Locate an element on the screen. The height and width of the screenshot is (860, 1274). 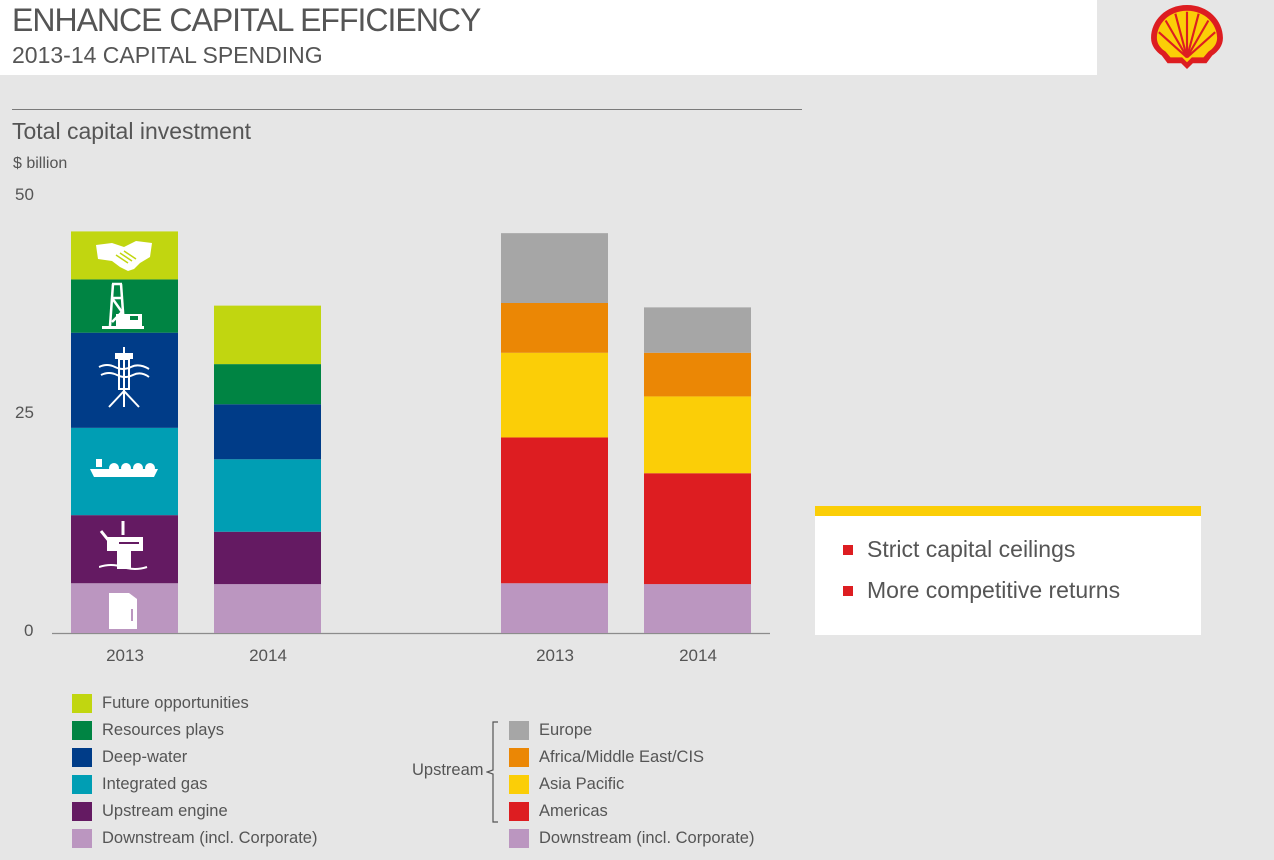
callout-accent-bar is located at coordinates (1008, 511).